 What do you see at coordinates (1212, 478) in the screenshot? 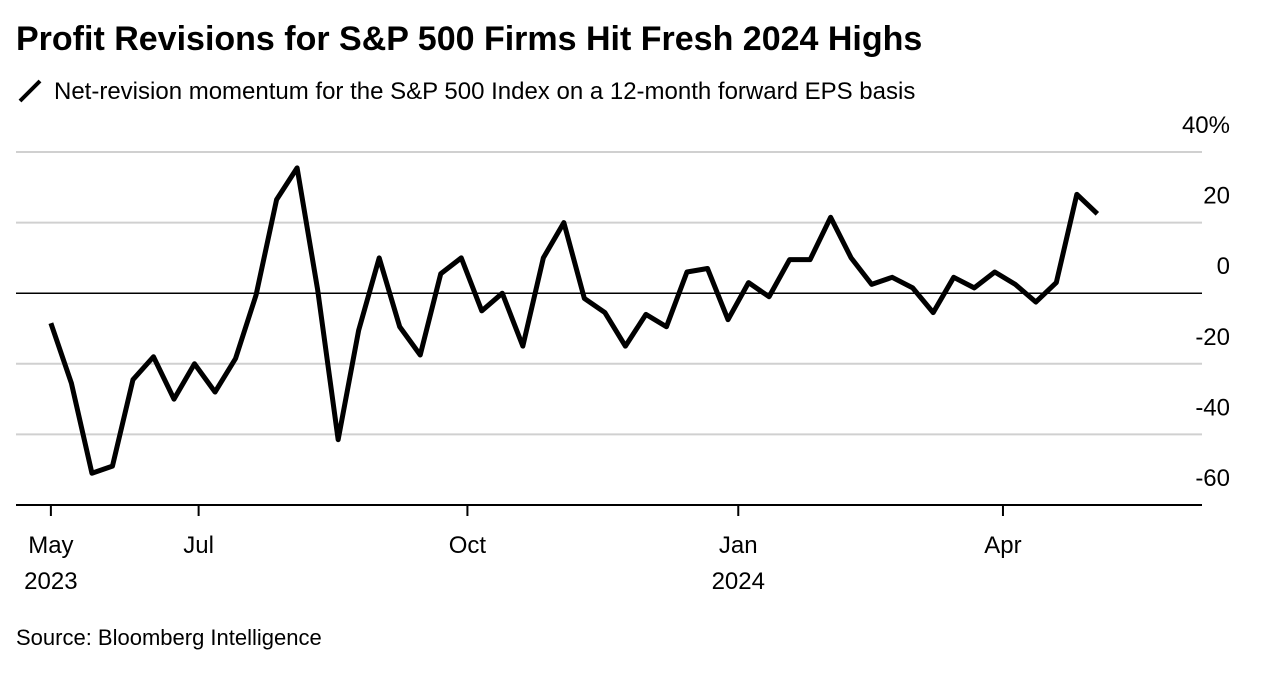
I see `y-tick-label: -60` at bounding box center [1212, 478].